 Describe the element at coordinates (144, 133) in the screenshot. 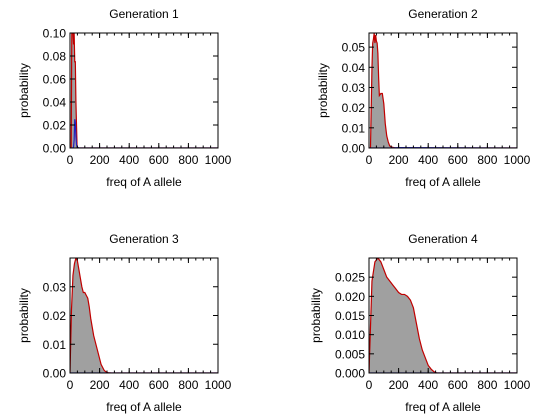

I see `secondary-curve` at that location.